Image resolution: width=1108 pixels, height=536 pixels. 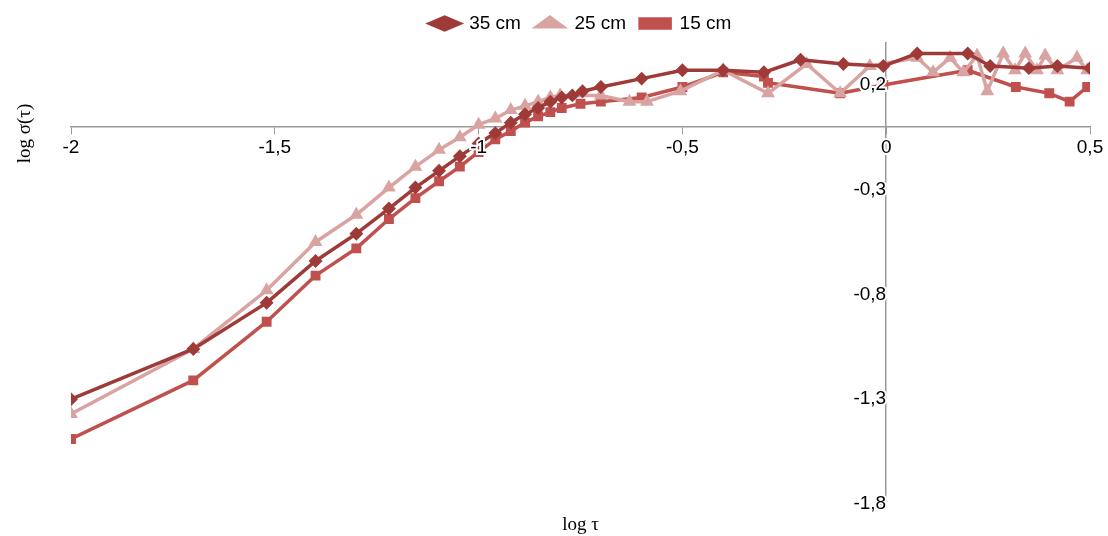 What do you see at coordinates (870, 398) in the screenshot?
I see `y-tick-label: -1,3` at bounding box center [870, 398].